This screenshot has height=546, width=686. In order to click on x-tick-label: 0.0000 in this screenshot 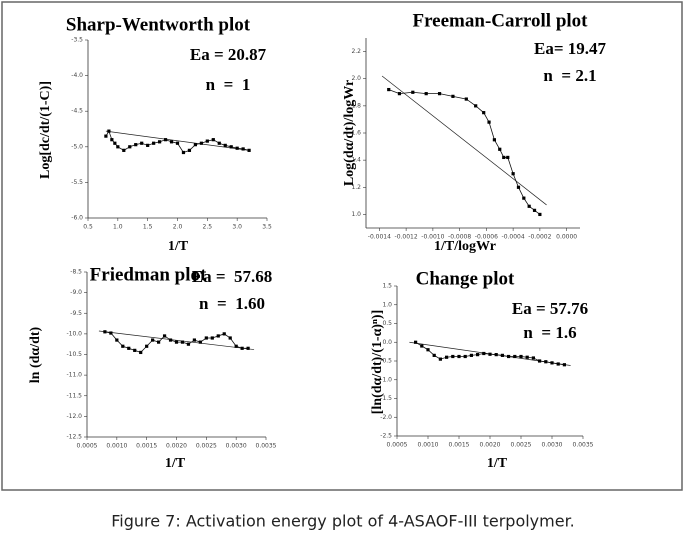, I will do `click(566, 237)`.